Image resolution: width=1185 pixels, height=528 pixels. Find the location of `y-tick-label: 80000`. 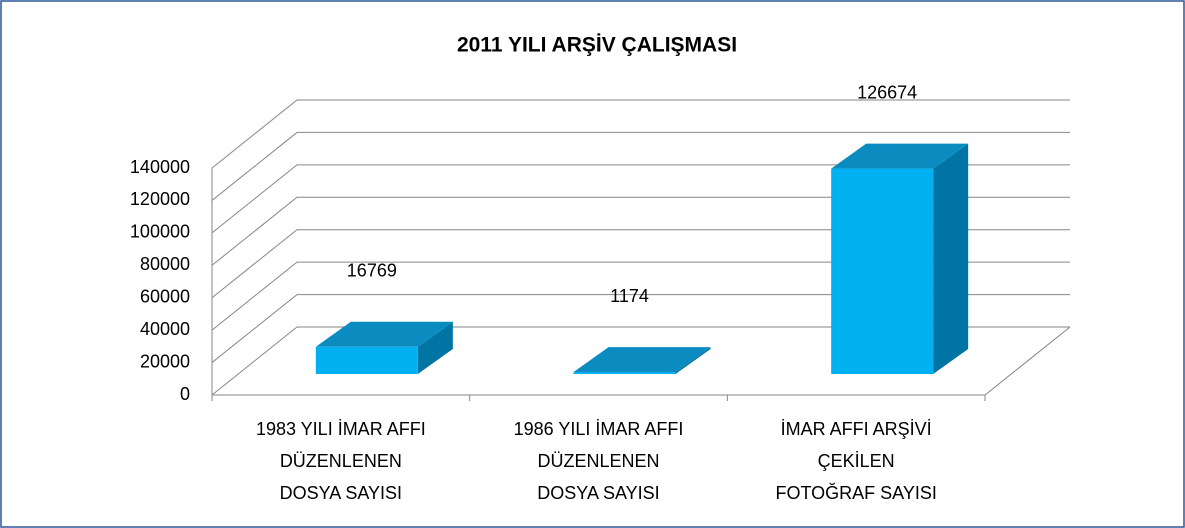

y-tick-label: 80000 is located at coordinates (165, 264).